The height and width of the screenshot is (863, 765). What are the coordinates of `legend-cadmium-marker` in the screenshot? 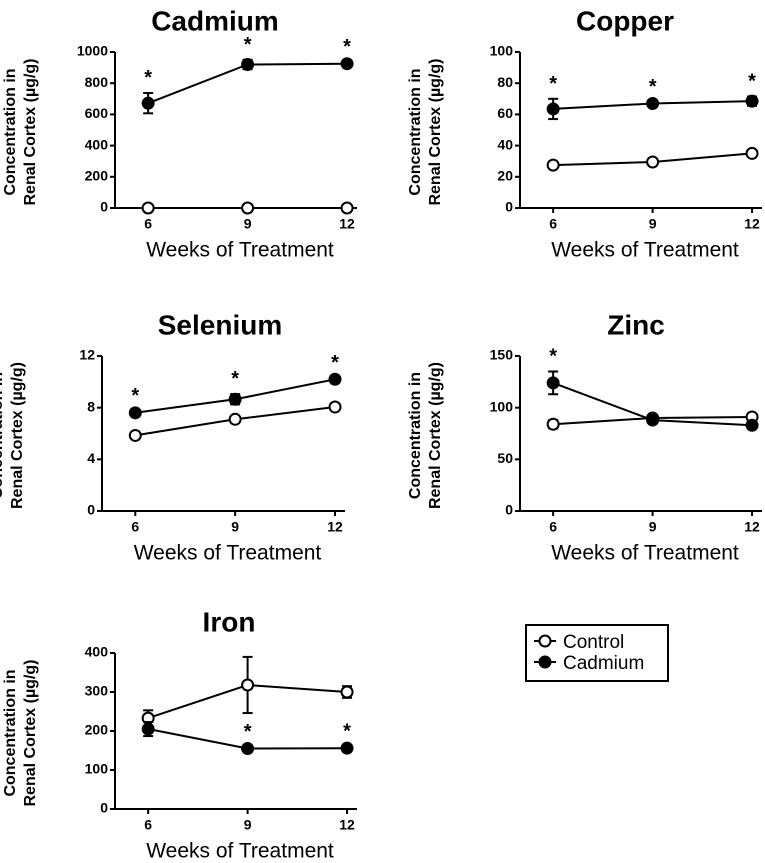 It's located at (545, 662).